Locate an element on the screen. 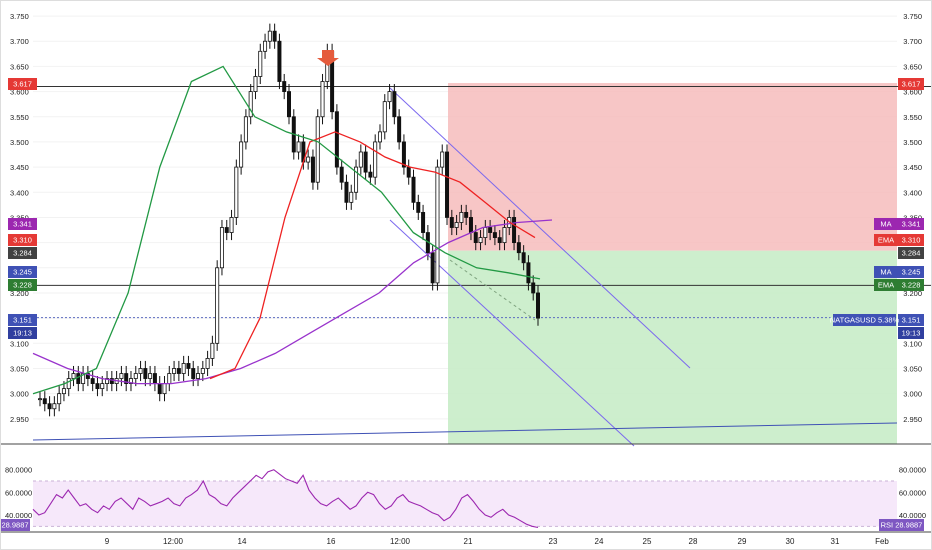 The width and height of the screenshot is (932, 550). rsi-left-tag: 28.9887 is located at coordinates (14, 525).